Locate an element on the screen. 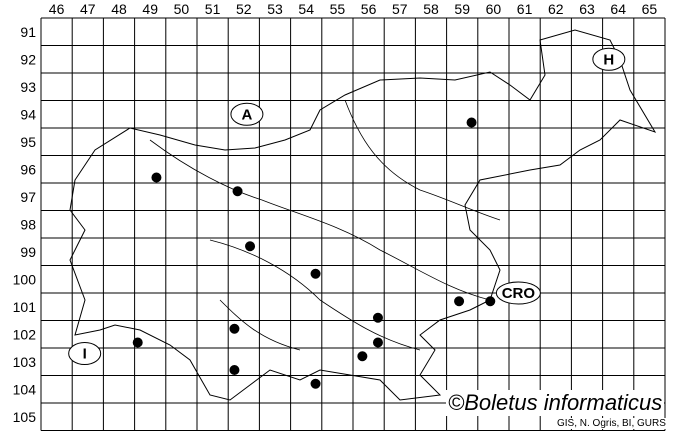 This screenshot has width=680, height=436. region-label: I is located at coordinates (85, 354).